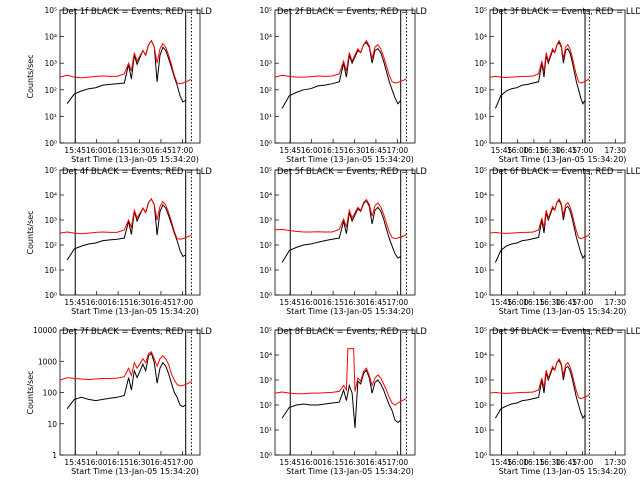 The width and height of the screenshot is (640, 485). Describe the element at coordinates (30, 76) in the screenshot. I see `y-axis-label: Counts/sec` at that location.